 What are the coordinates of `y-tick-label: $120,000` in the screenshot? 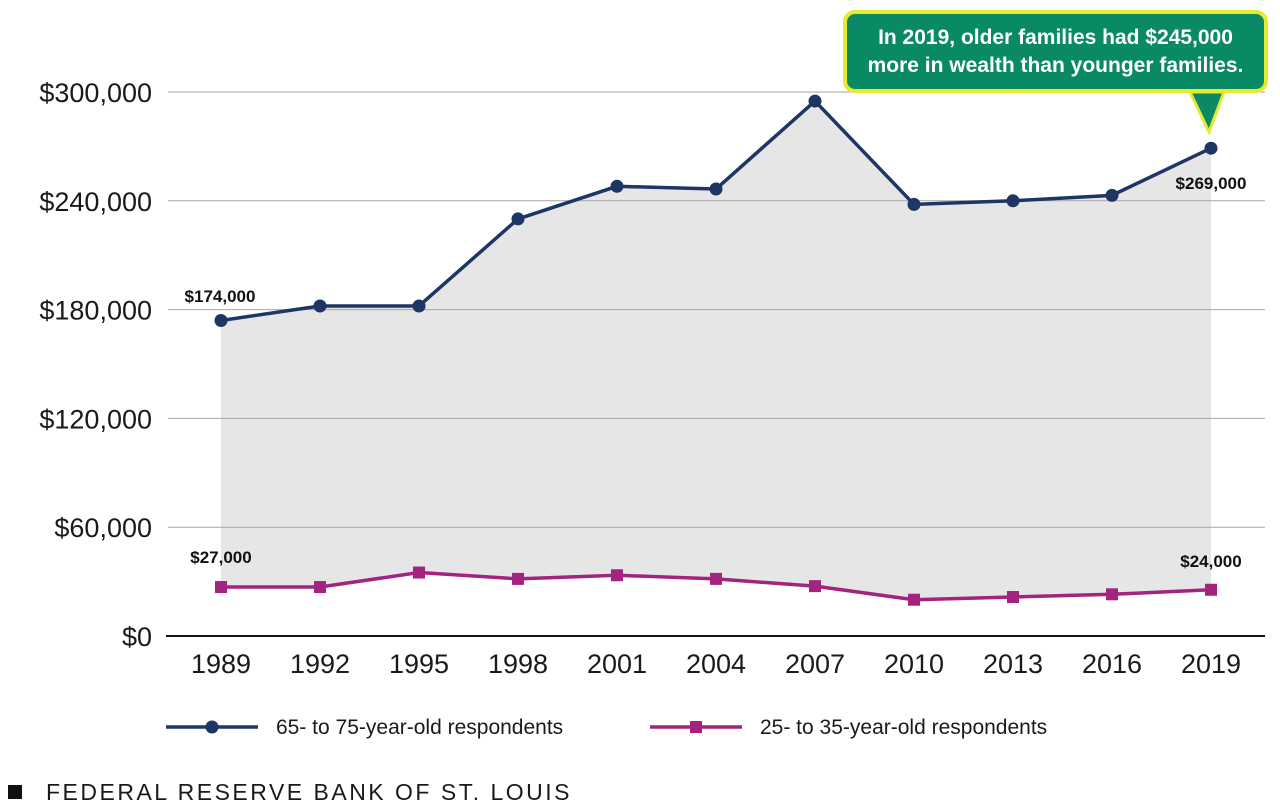 It's located at (95, 419).